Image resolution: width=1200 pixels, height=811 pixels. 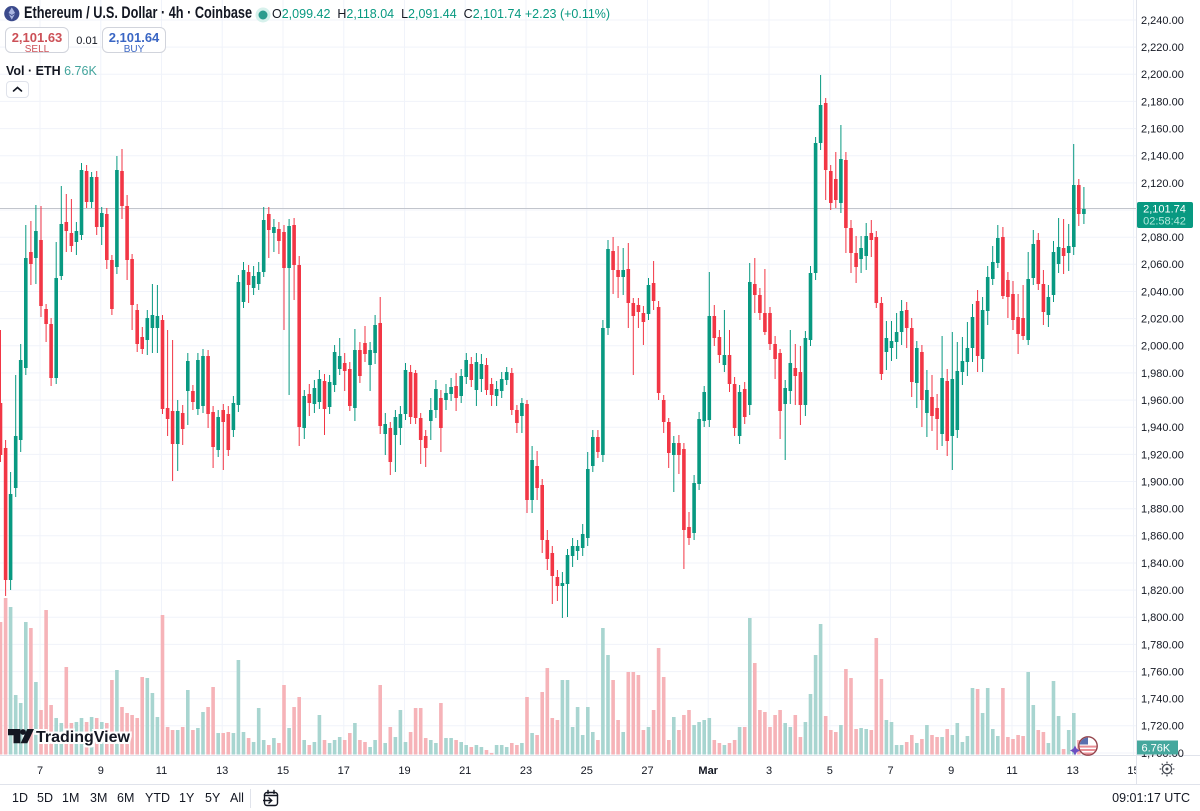 What do you see at coordinates (1162, 265) in the screenshot?
I see `svg-text: 2,060.00` at bounding box center [1162, 265].